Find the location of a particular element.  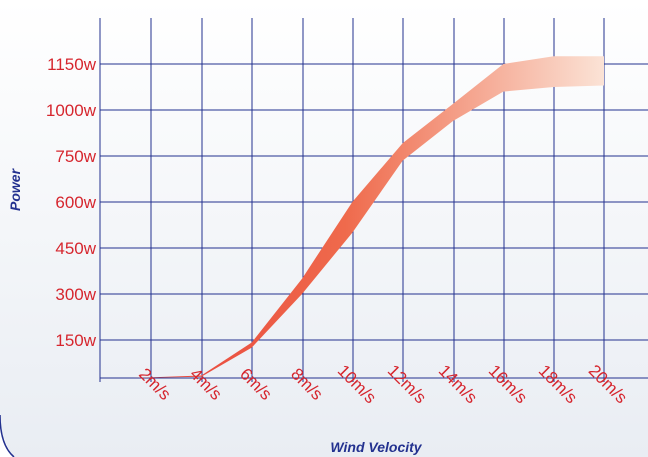

panel-corner-border is located at coordinates (7, 435).